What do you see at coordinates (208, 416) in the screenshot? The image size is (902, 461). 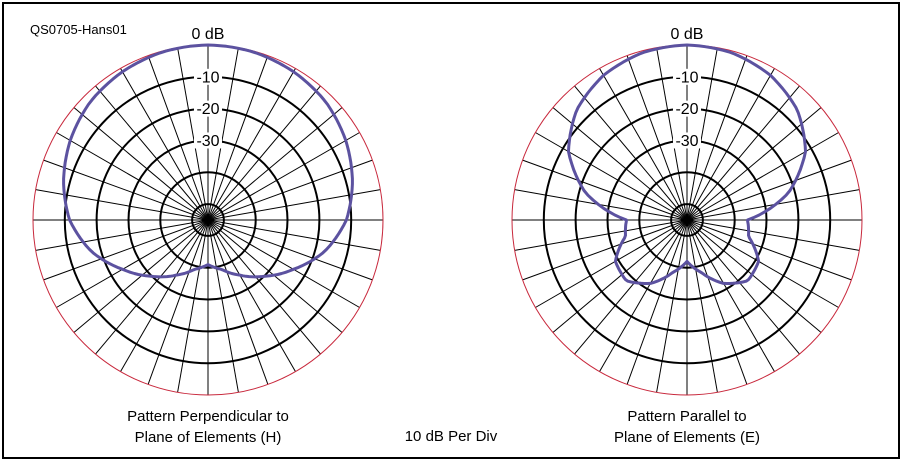 I see `caption-h-line1: Pattern Perpendicular to` at bounding box center [208, 416].